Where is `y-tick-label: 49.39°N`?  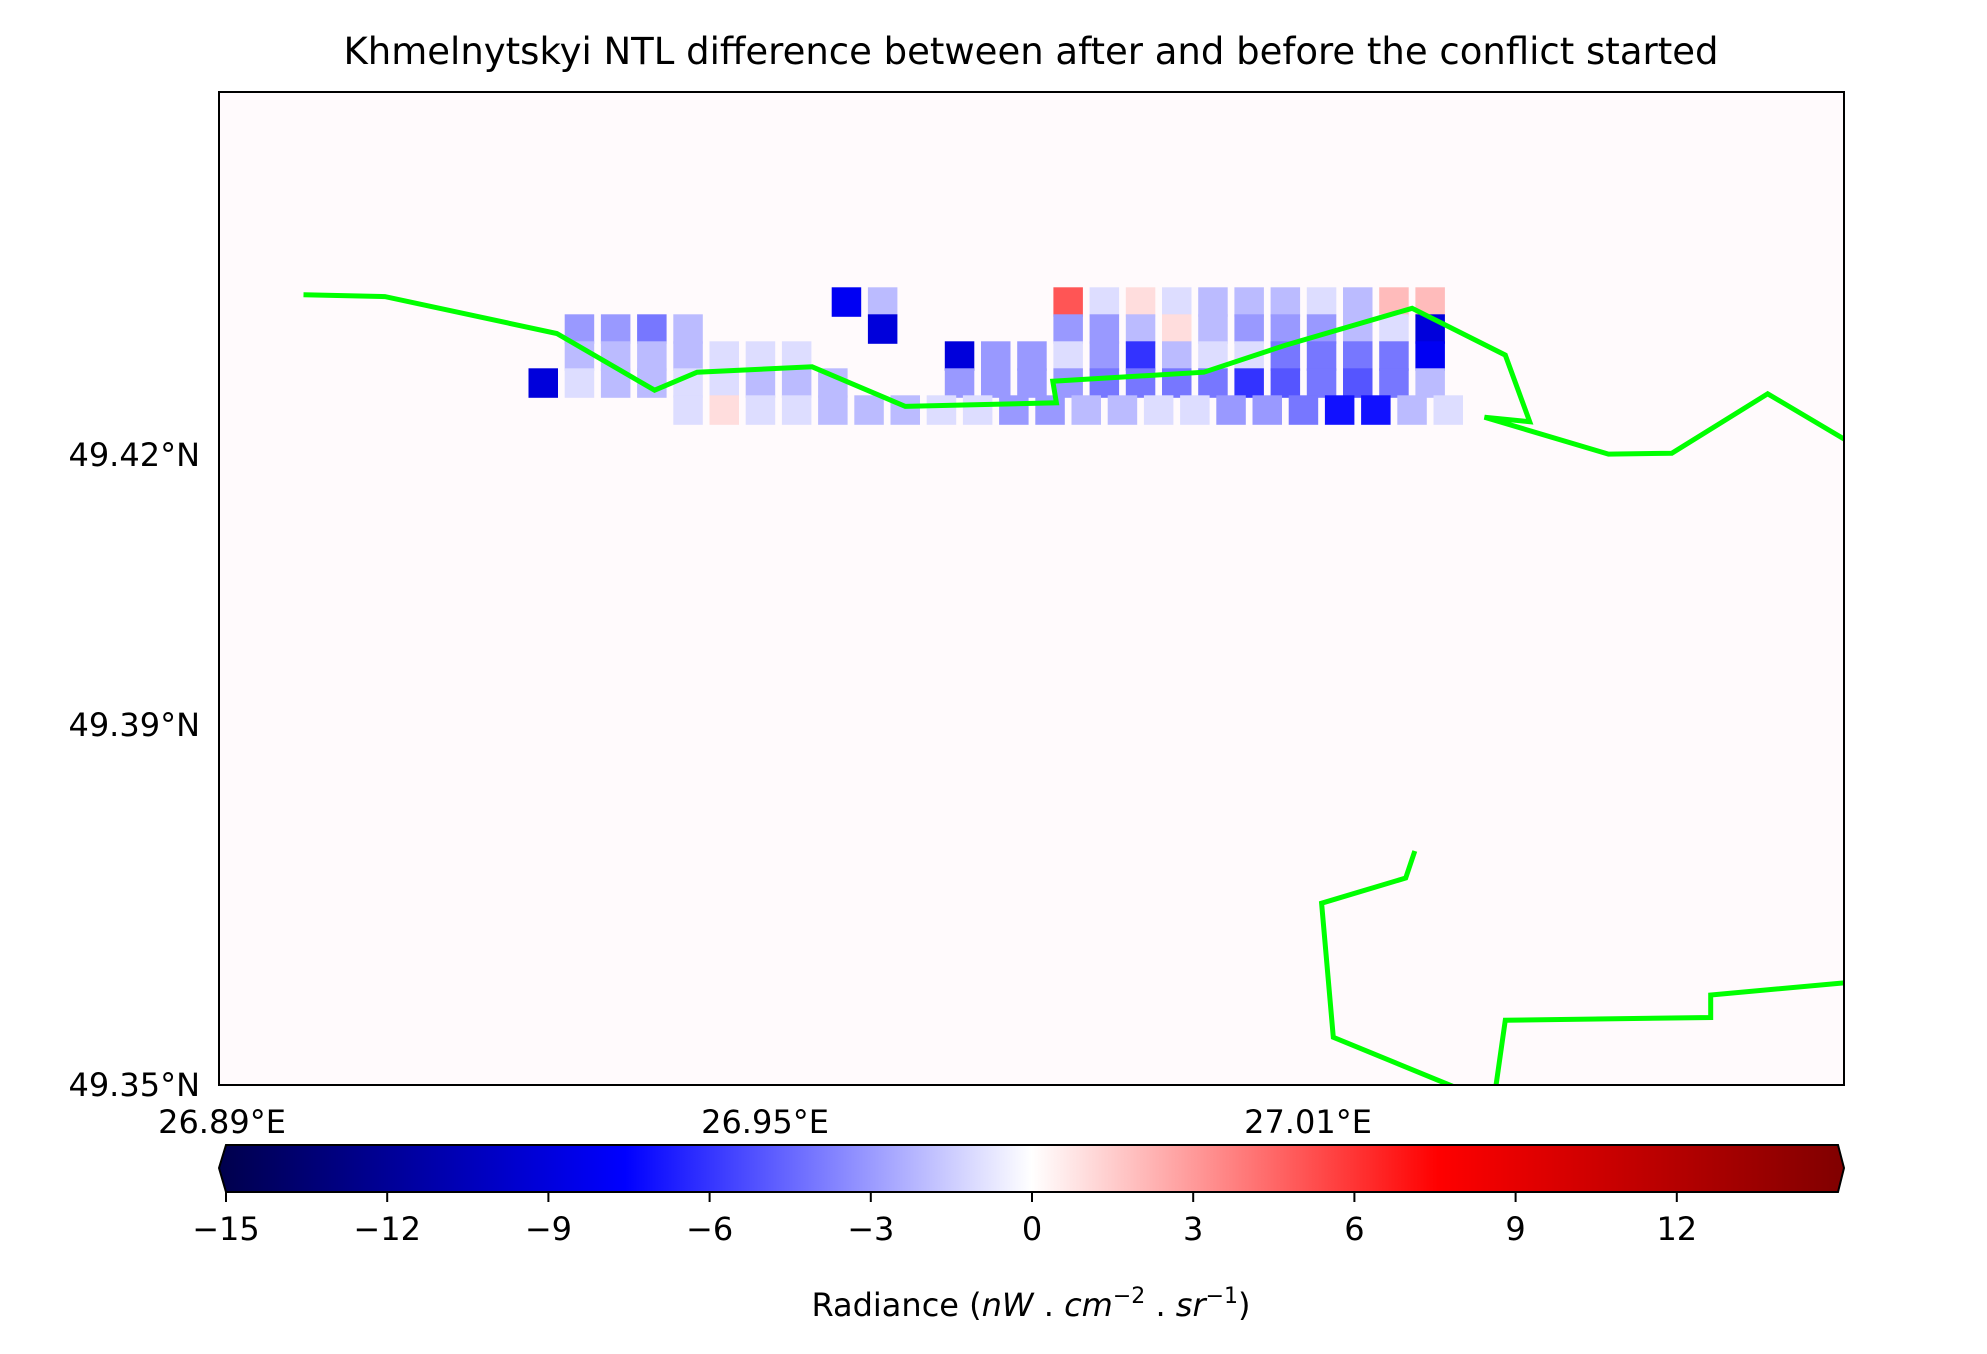
y-tick-label: 49.39°N is located at coordinates (134, 725).